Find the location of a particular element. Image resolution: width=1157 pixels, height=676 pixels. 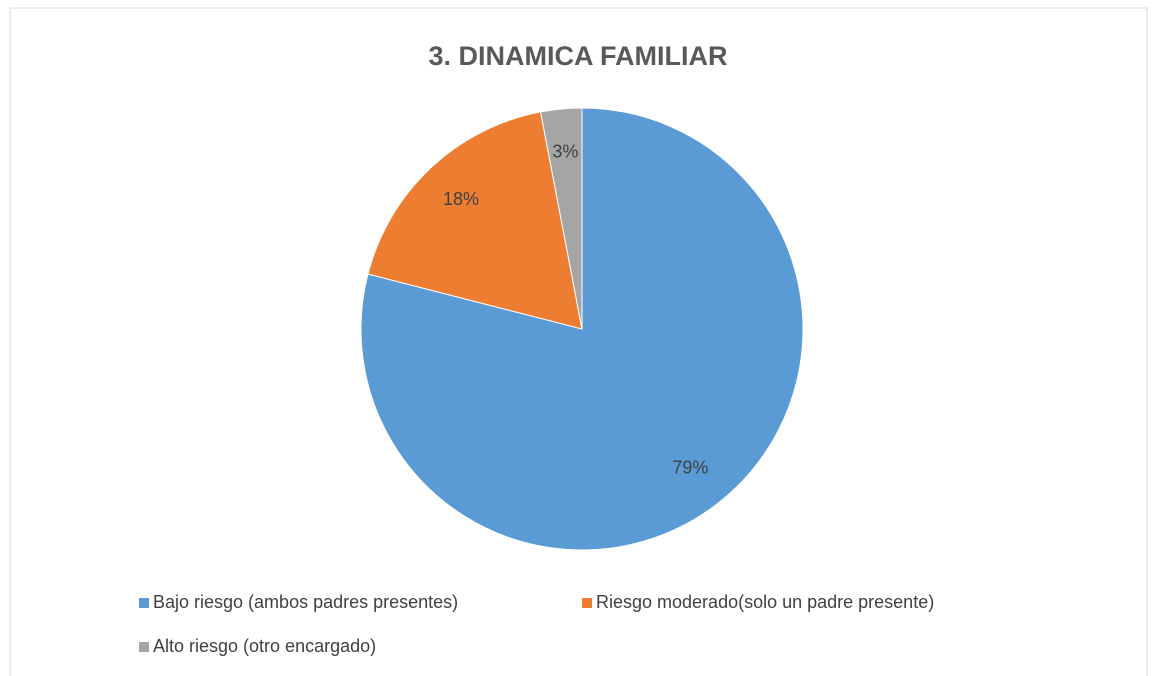

value-label: 3% is located at coordinates (565, 152).